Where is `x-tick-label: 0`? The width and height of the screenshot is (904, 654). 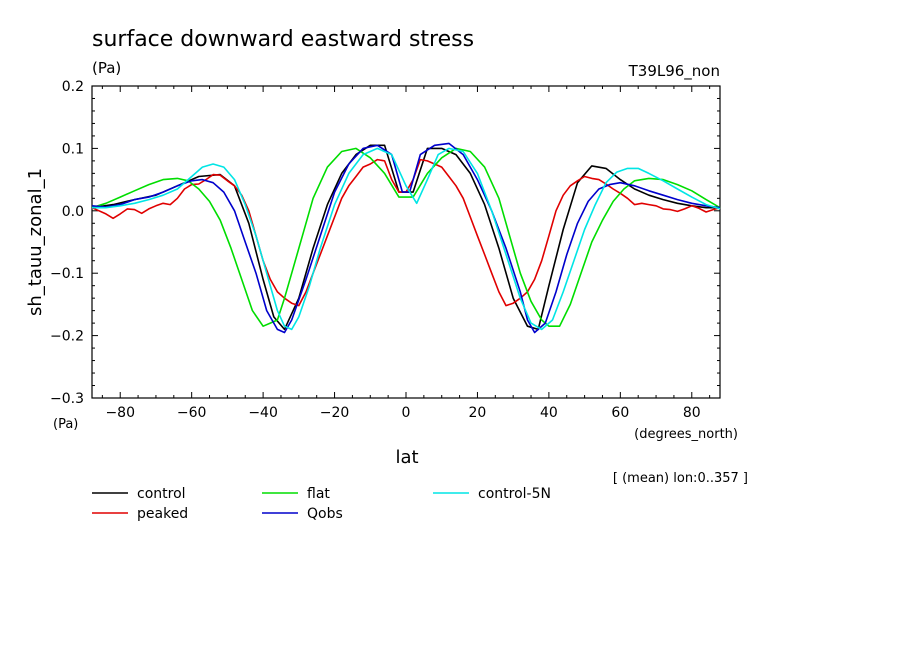 x-tick-label: 0 is located at coordinates (406, 413).